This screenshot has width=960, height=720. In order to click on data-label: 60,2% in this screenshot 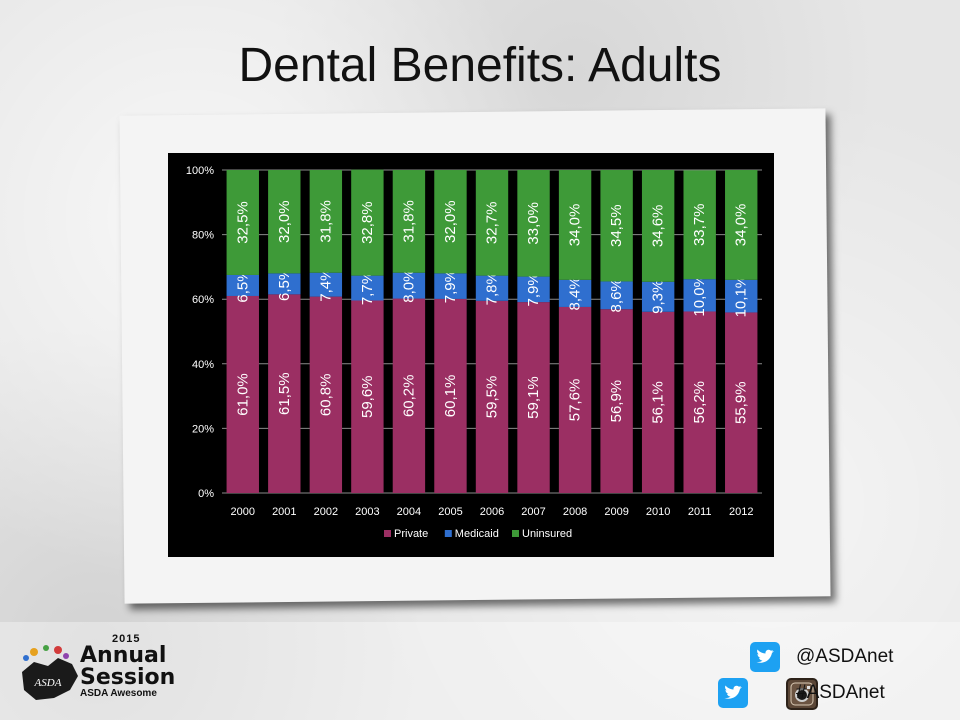, I will do `click(408, 396)`.